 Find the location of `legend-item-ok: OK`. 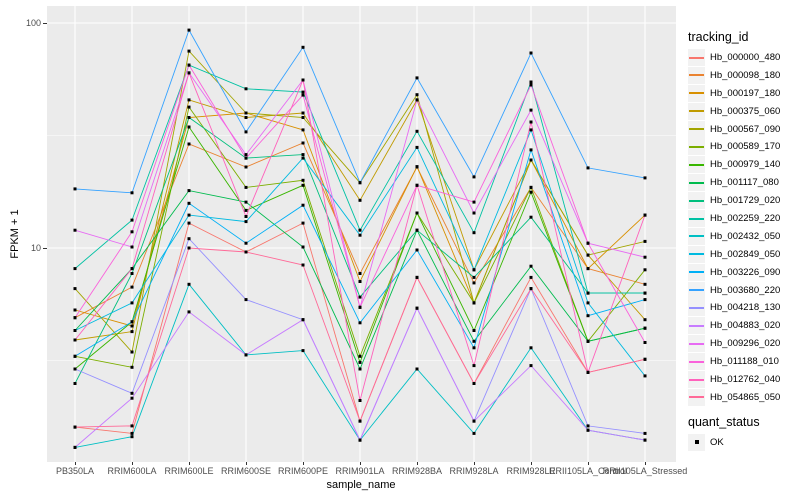

legend-item-ok: OK is located at coordinates (744, 442).